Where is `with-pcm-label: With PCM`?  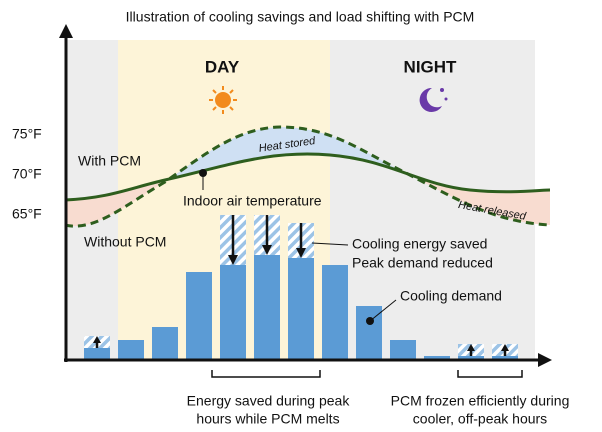 with-pcm-label: With PCM is located at coordinates (109, 161).